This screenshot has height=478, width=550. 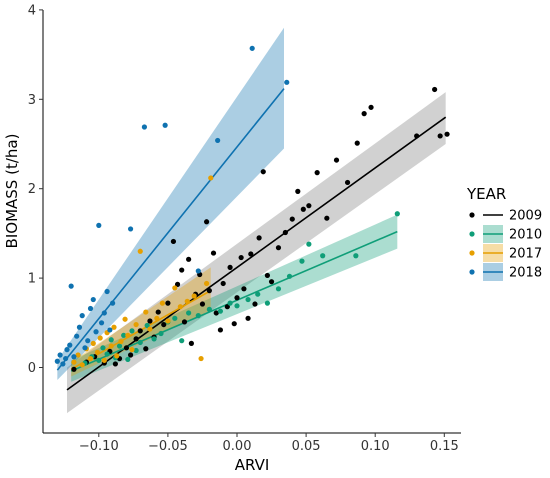 What do you see at coordinates (505, 272) in the screenshot?
I see `legend-key-2018: 2018` at bounding box center [505, 272].